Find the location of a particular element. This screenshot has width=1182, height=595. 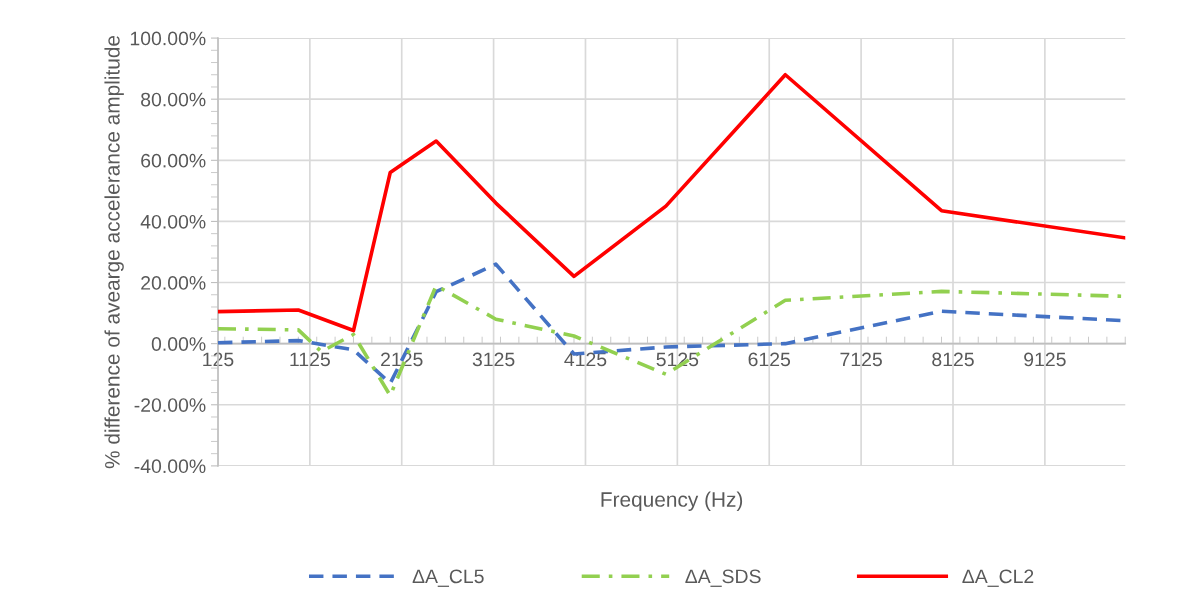

x-tick-label: 4125 is located at coordinates (585, 359).